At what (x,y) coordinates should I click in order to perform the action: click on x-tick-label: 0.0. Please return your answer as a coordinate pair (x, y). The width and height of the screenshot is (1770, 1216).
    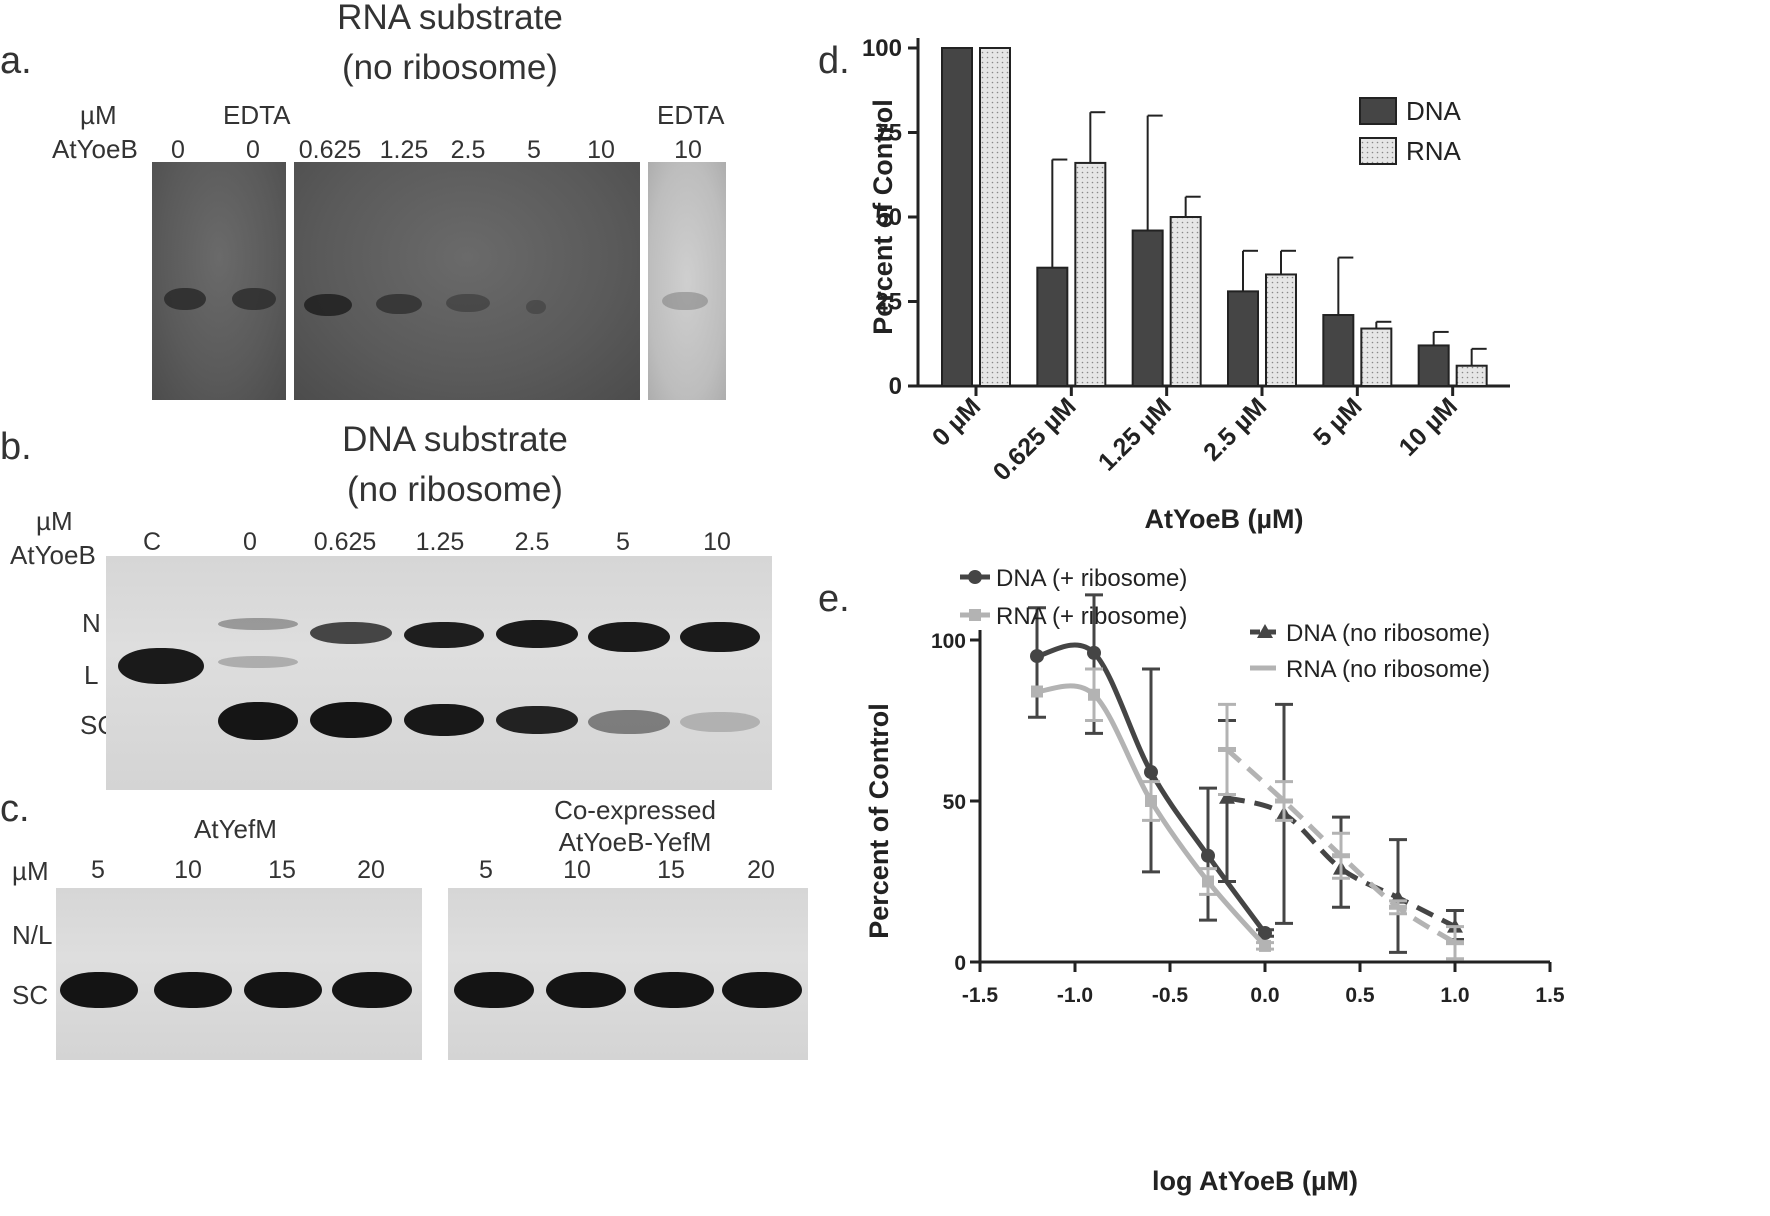
    Looking at the image, I should click on (1264, 995).